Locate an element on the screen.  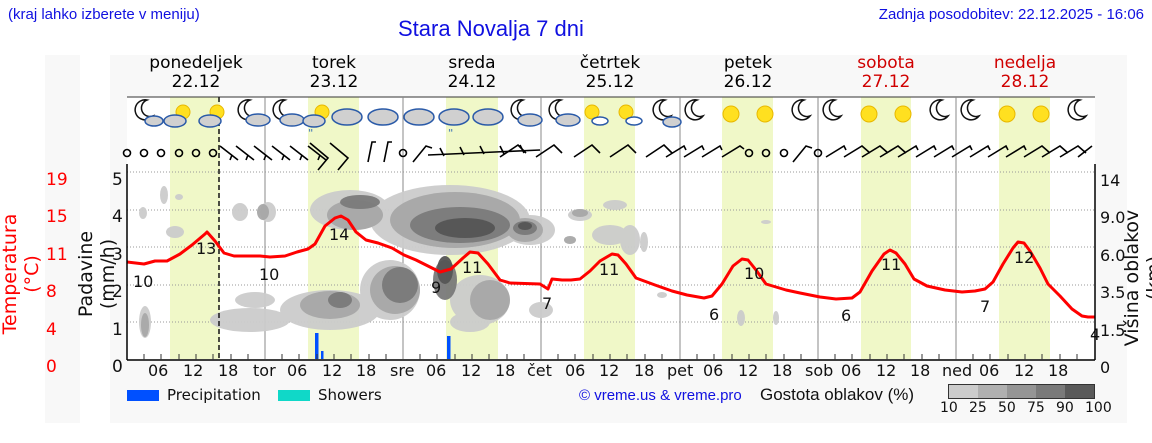
precipitation-bars is located at coordinates (383, 346).